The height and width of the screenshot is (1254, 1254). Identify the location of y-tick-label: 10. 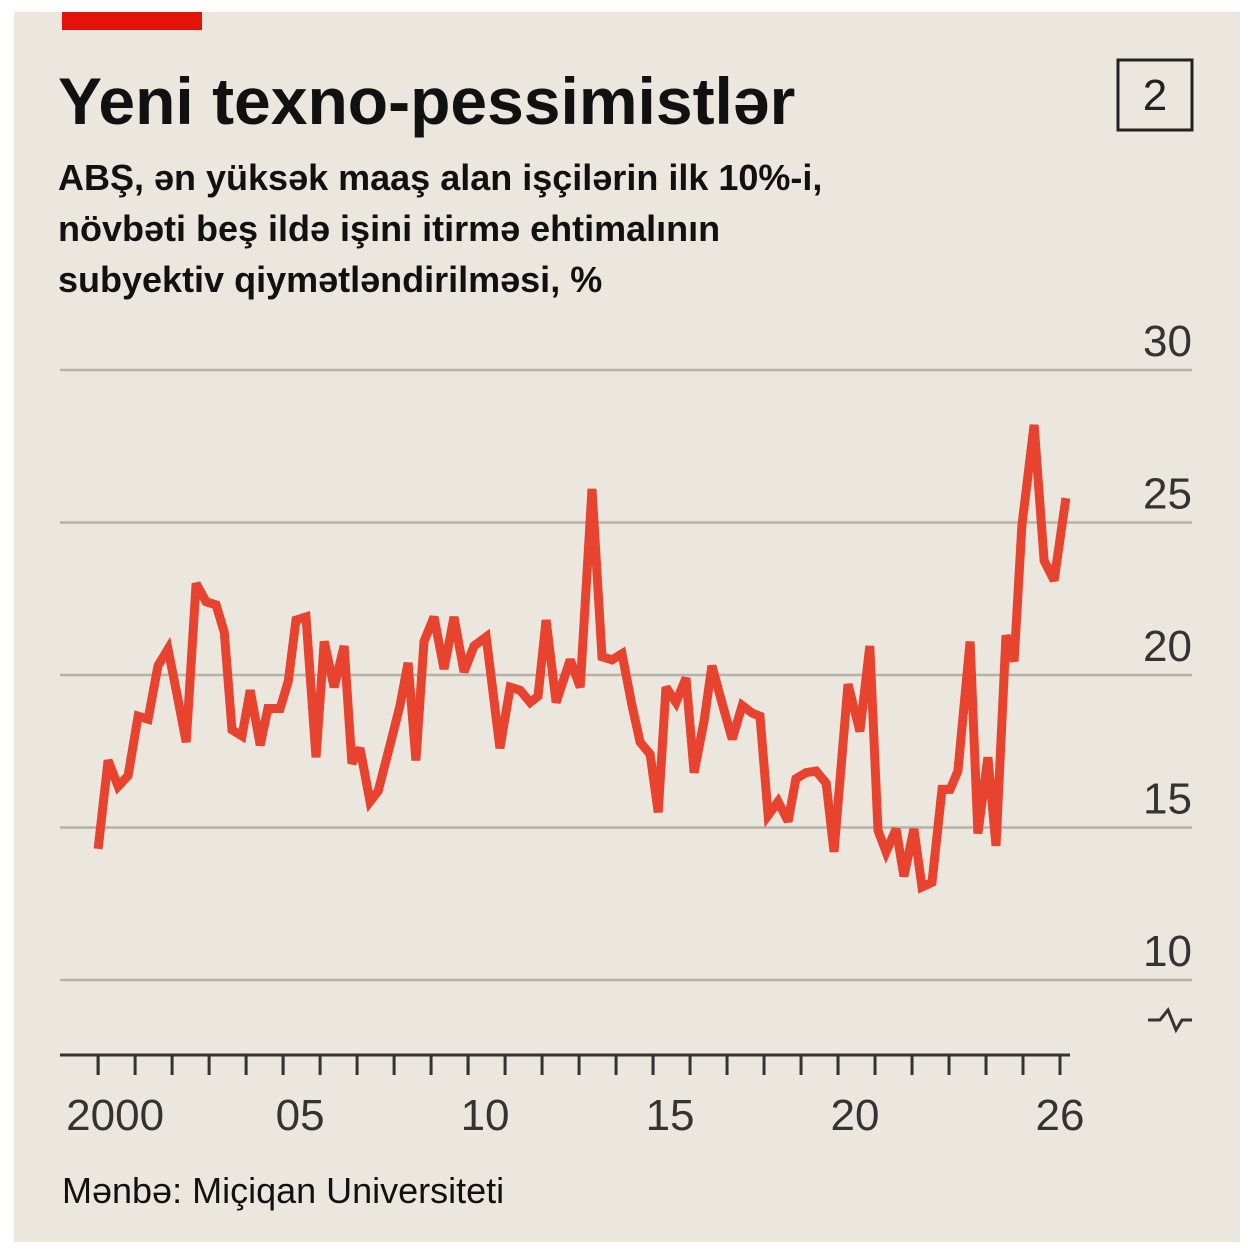
(1167, 951).